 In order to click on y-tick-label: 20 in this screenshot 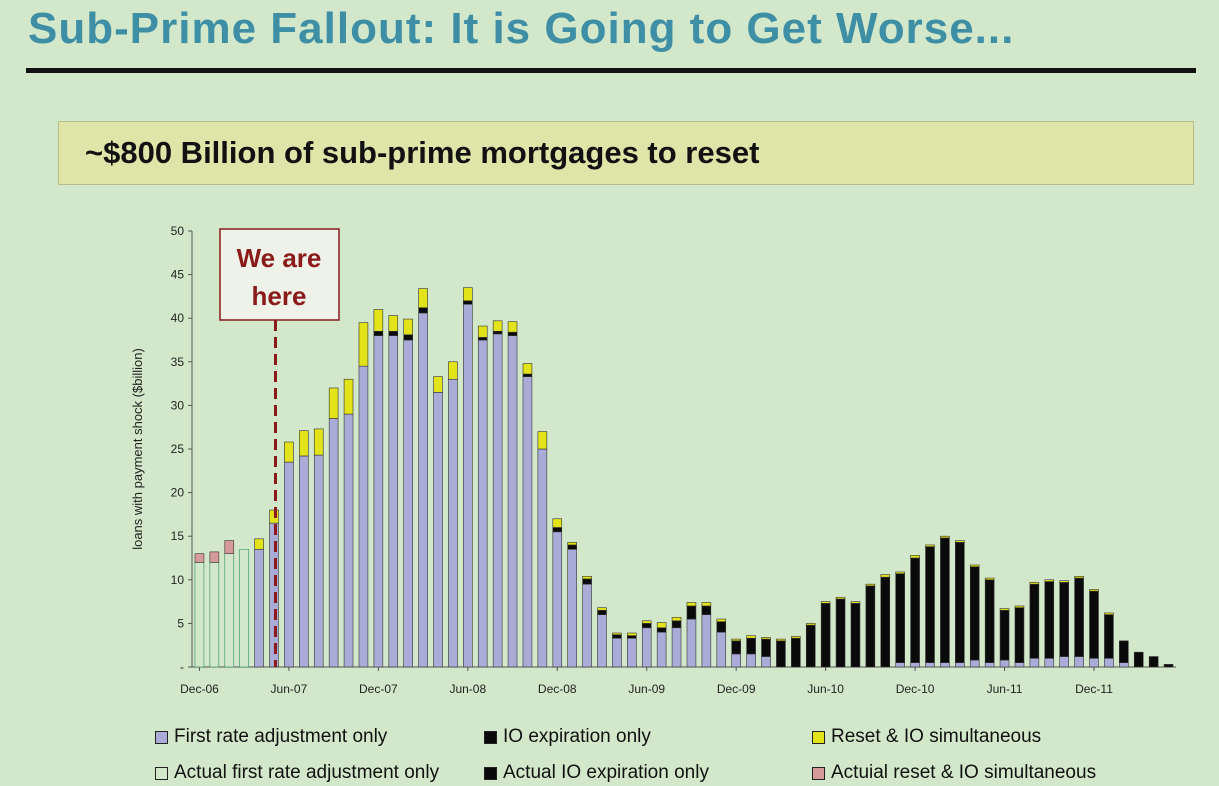, I will do `click(178, 493)`.